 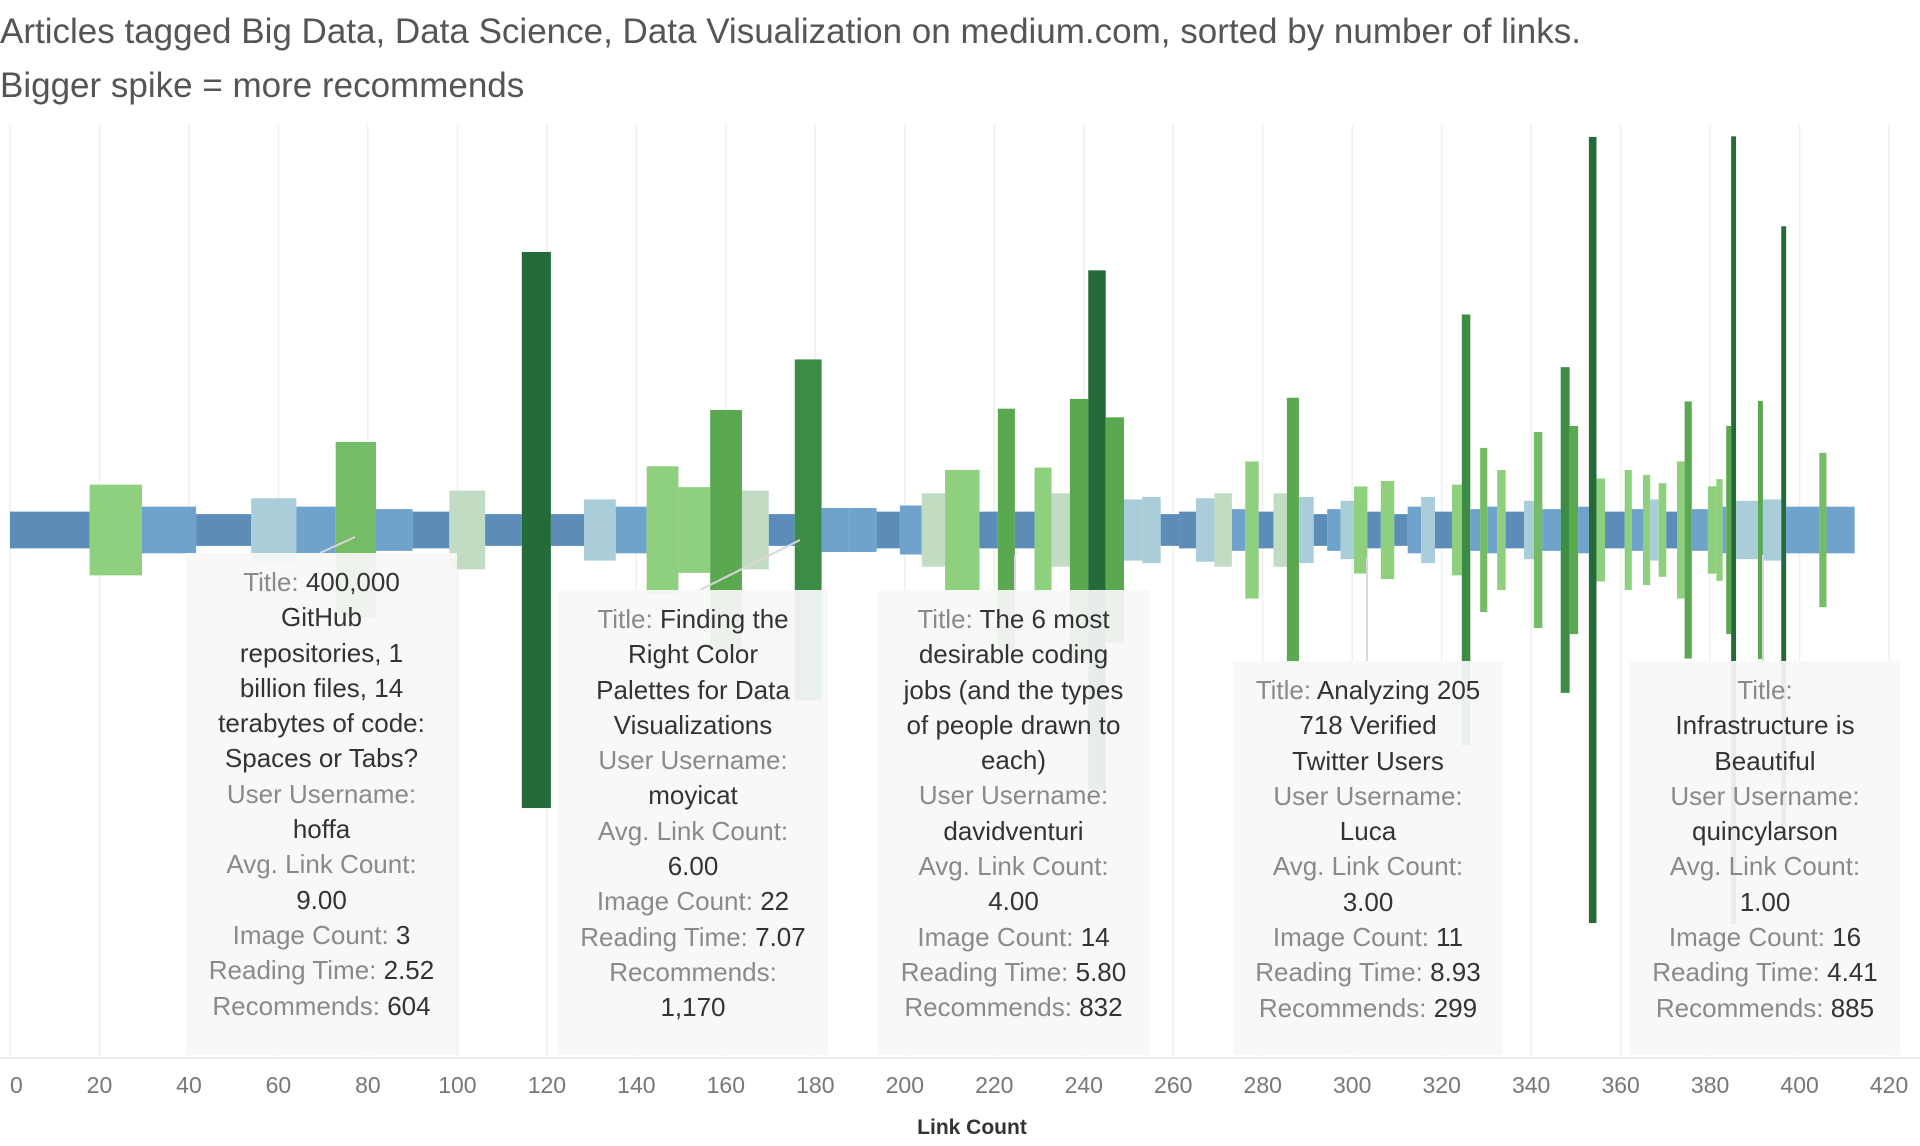 I want to click on annotation-field-value: 832, so click(x=1101, y=1007).